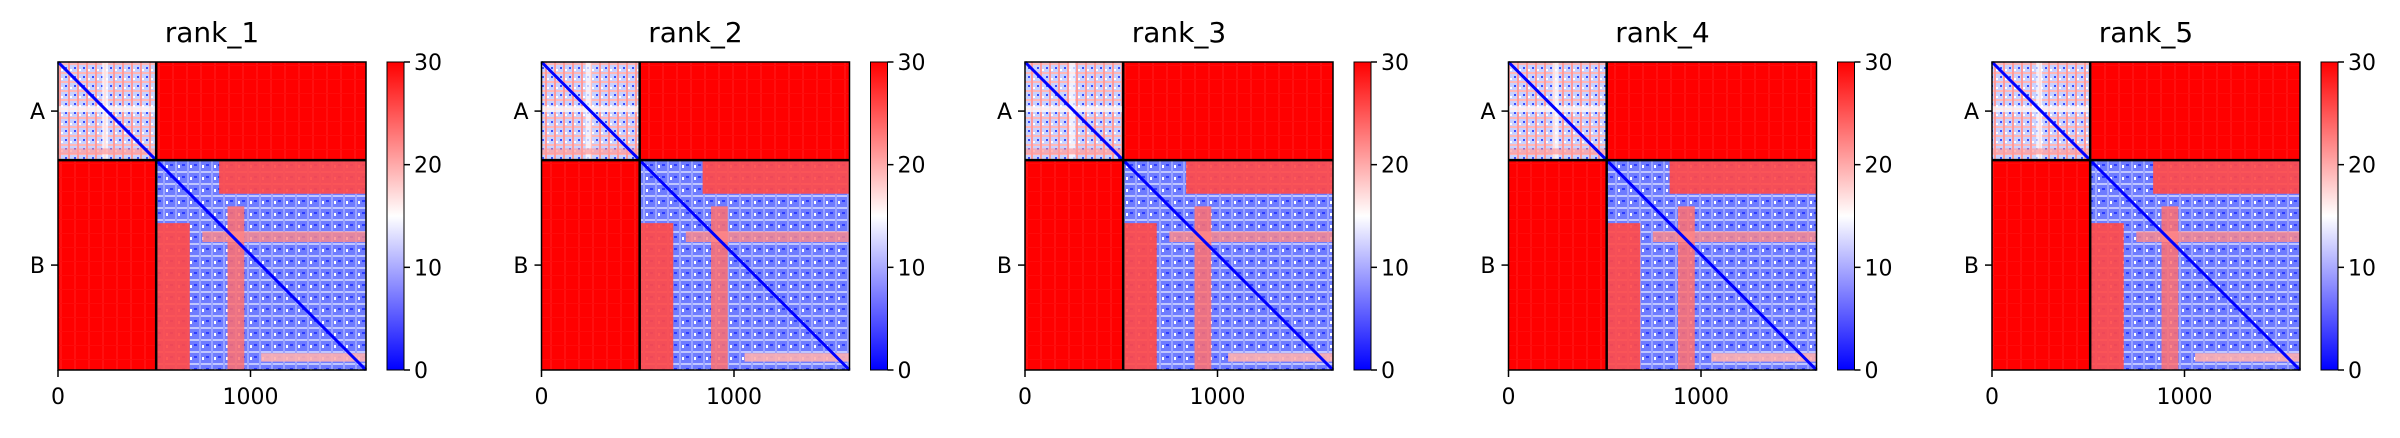 This screenshot has width=2400, height=438. What do you see at coordinates (1179, 32) in the screenshot?
I see `panel-title: rank_3` at bounding box center [1179, 32].